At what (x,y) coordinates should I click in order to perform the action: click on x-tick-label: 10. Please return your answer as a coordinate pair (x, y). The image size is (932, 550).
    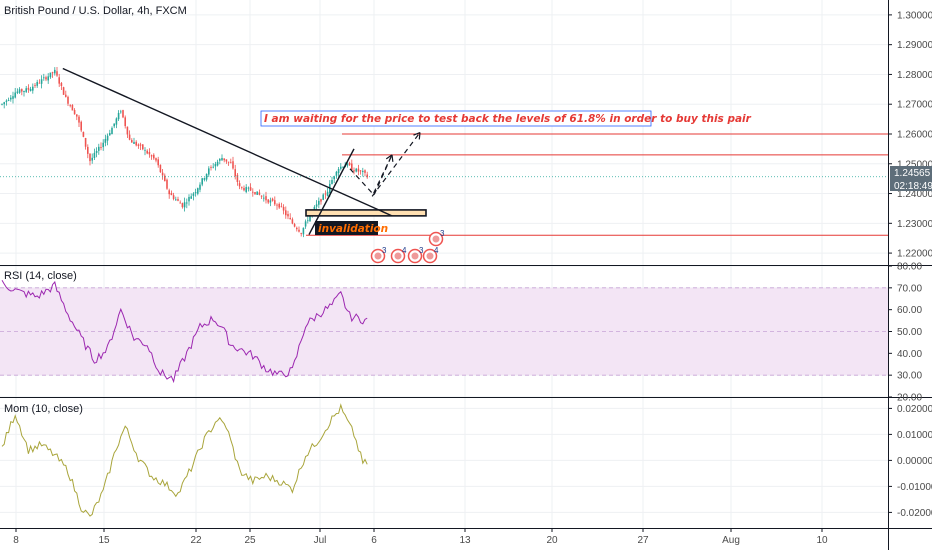
    Looking at the image, I should click on (822, 540).